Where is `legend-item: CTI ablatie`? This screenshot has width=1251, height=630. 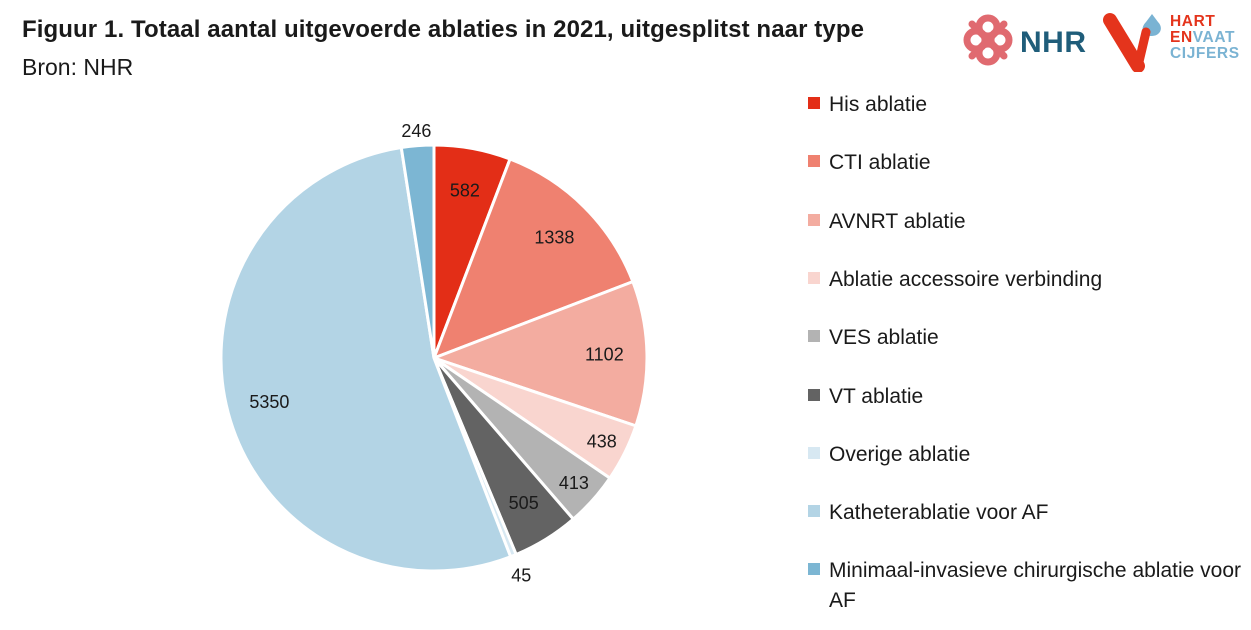 legend-item: CTI ablatie is located at coordinates (1028, 163).